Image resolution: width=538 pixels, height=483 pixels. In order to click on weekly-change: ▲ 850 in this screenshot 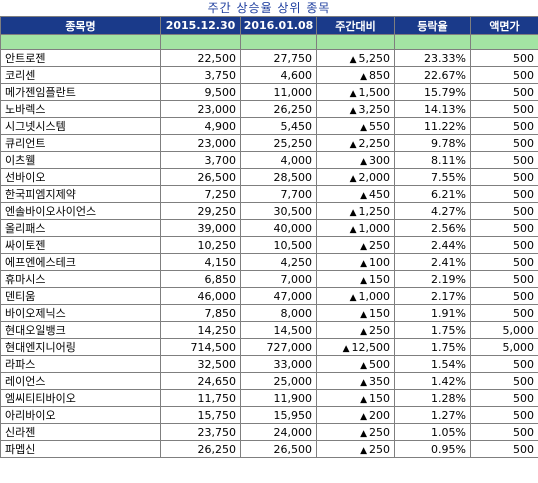, I will do `click(355, 75)`.